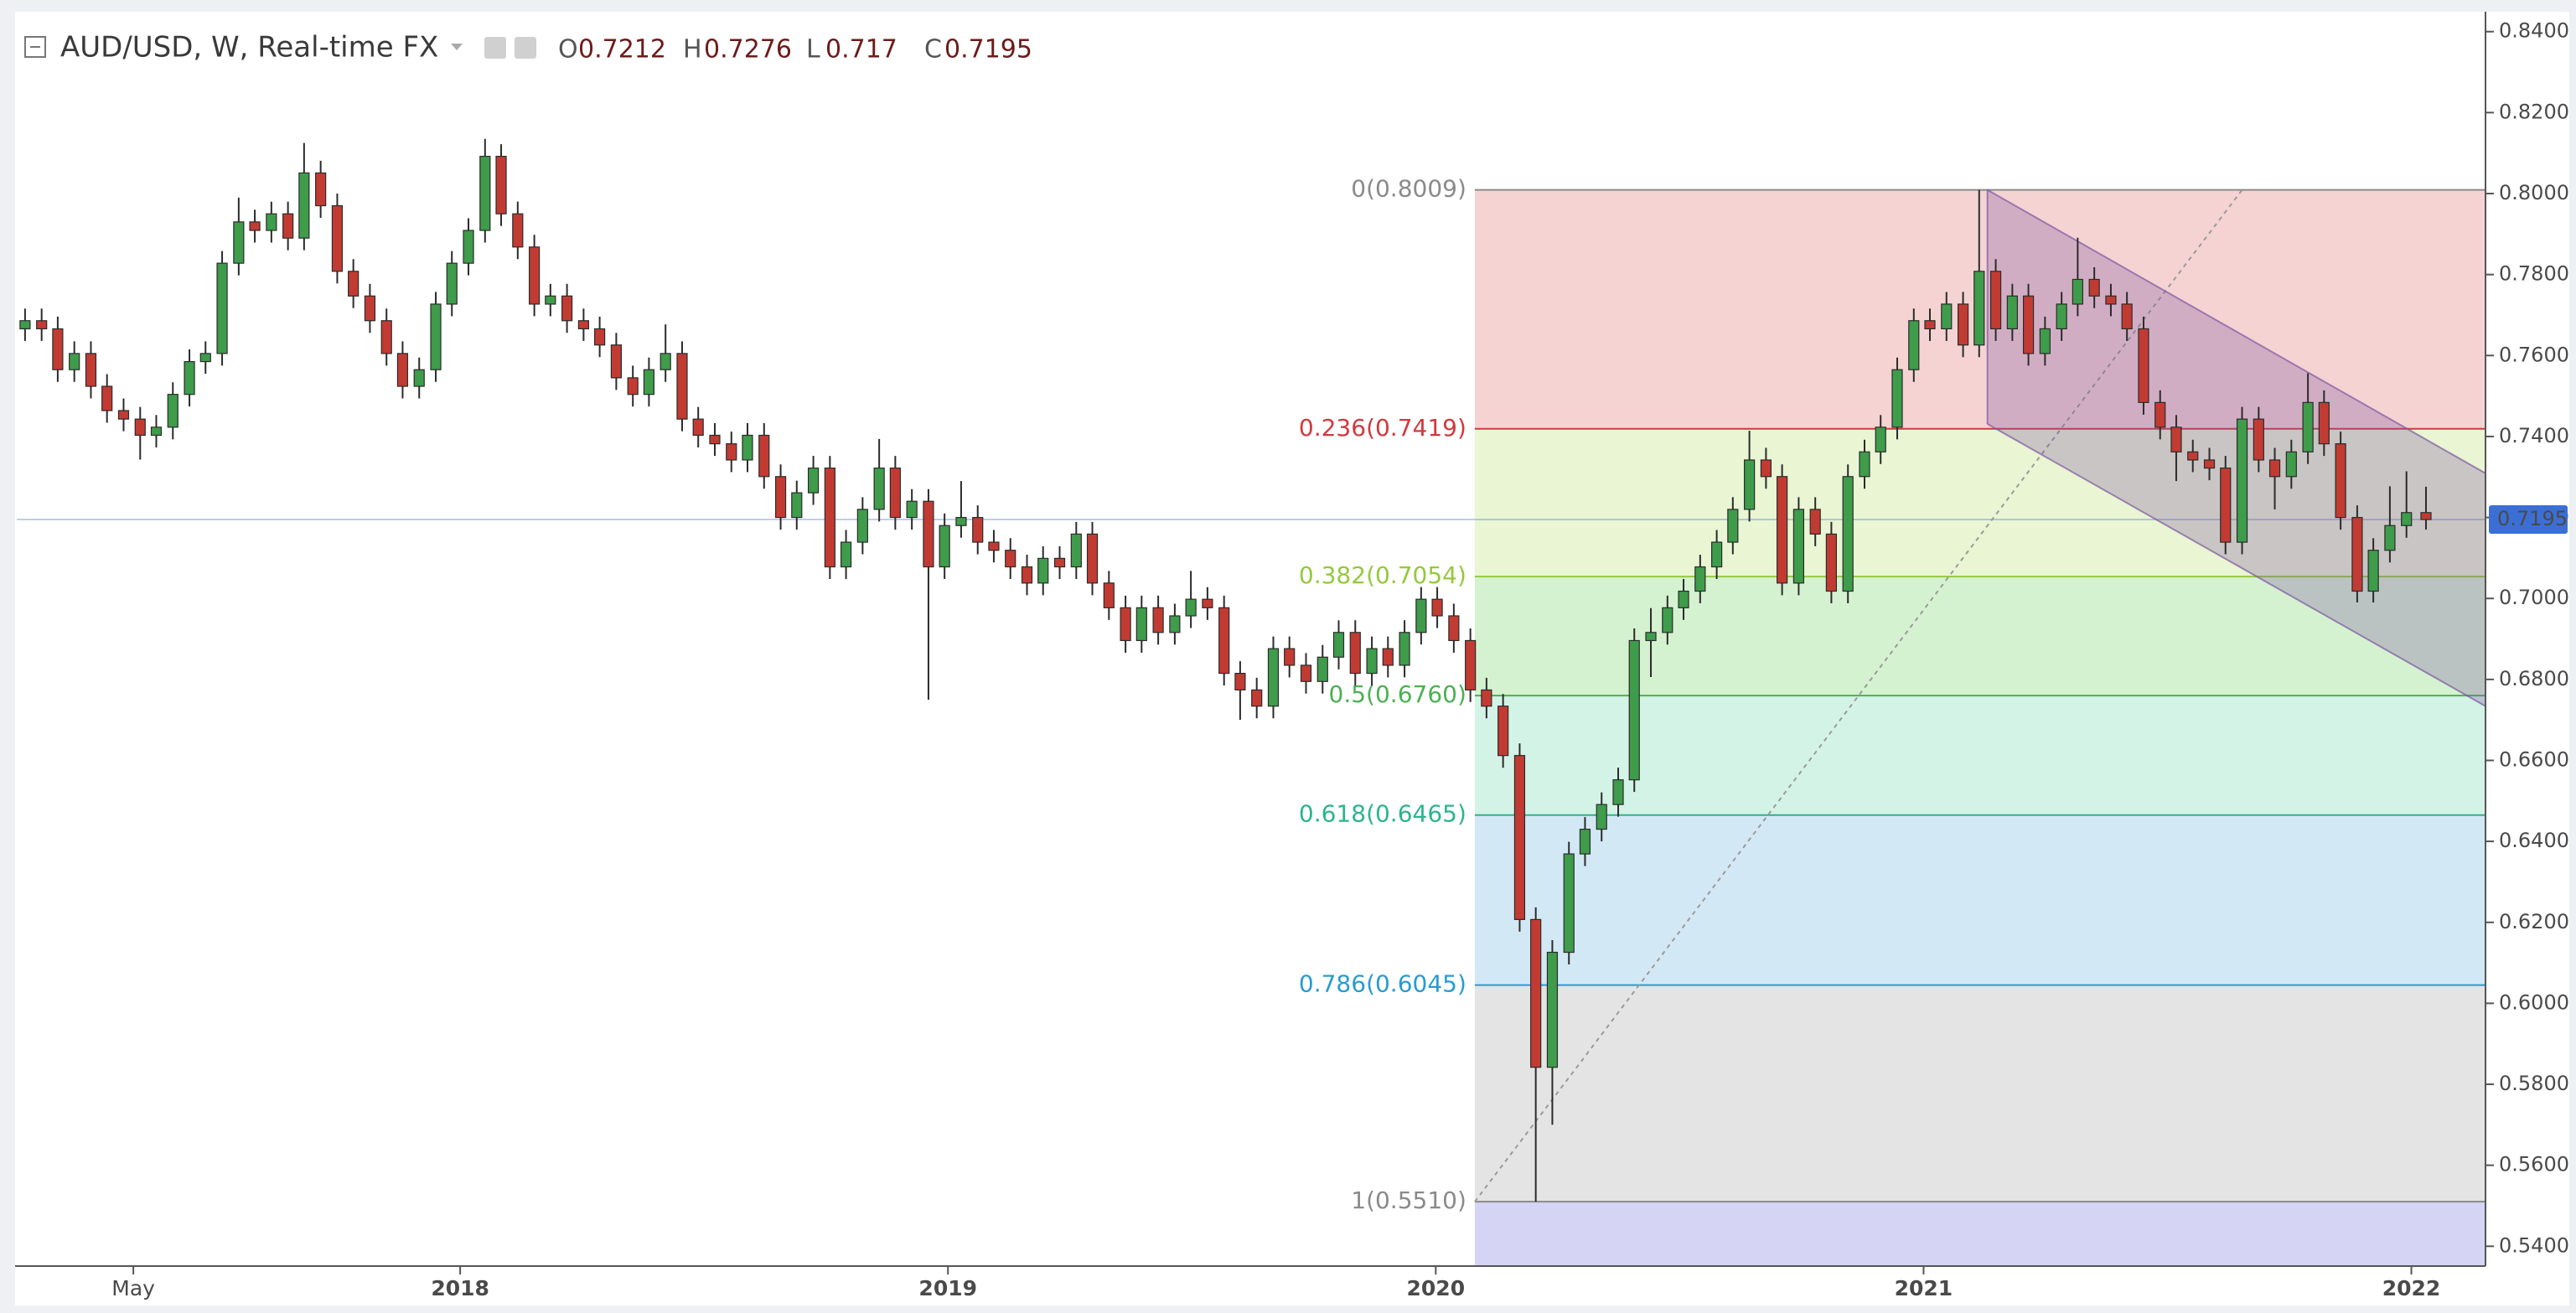  What do you see at coordinates (2534, 597) in the screenshot?
I see `y-tick-label: 0.7000` at bounding box center [2534, 597].